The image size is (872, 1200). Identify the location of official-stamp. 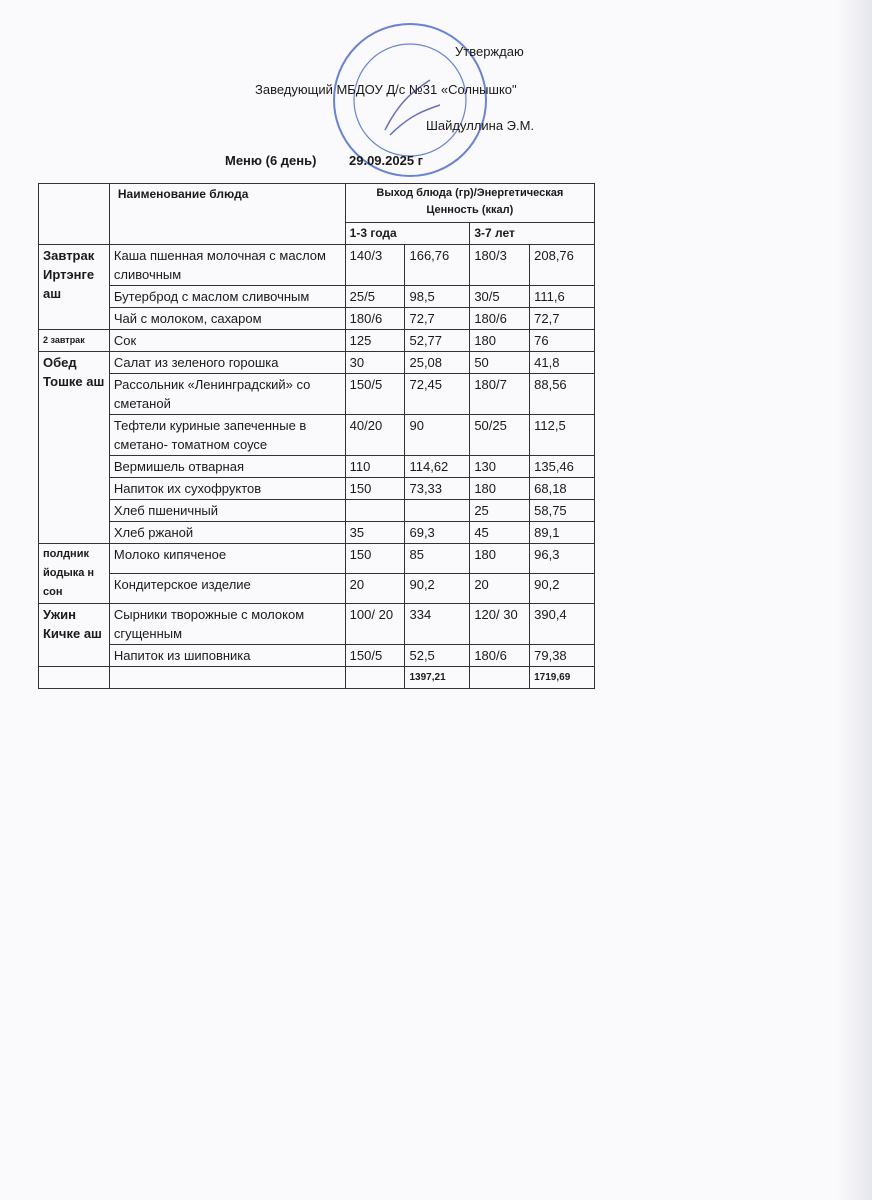
(410, 100).